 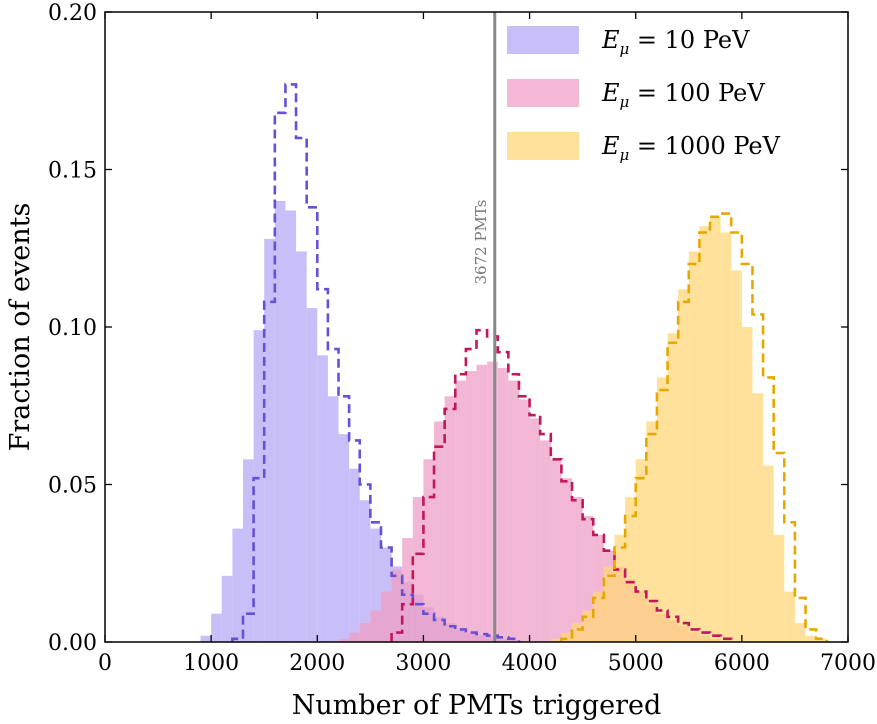 What do you see at coordinates (72, 643) in the screenshot?
I see `y-tick-label: 0.00` at bounding box center [72, 643].